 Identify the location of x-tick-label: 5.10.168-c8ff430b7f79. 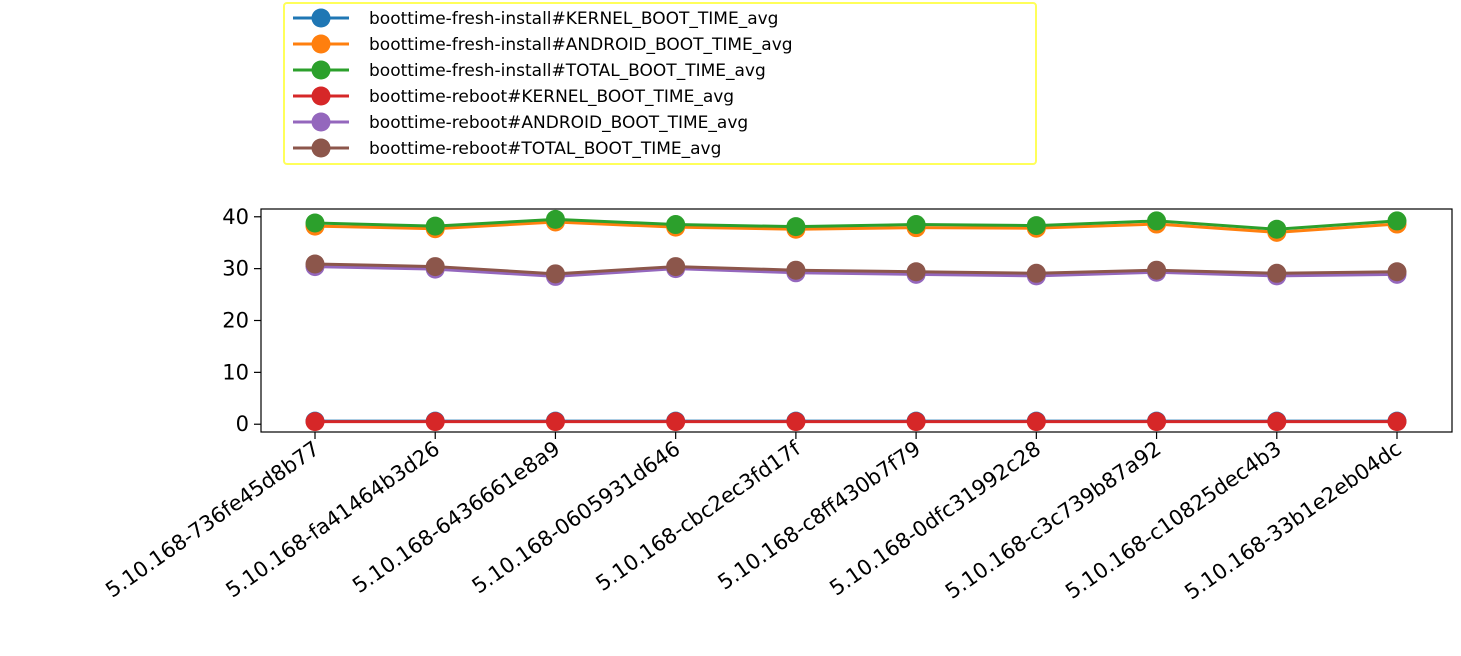
(819, 515).